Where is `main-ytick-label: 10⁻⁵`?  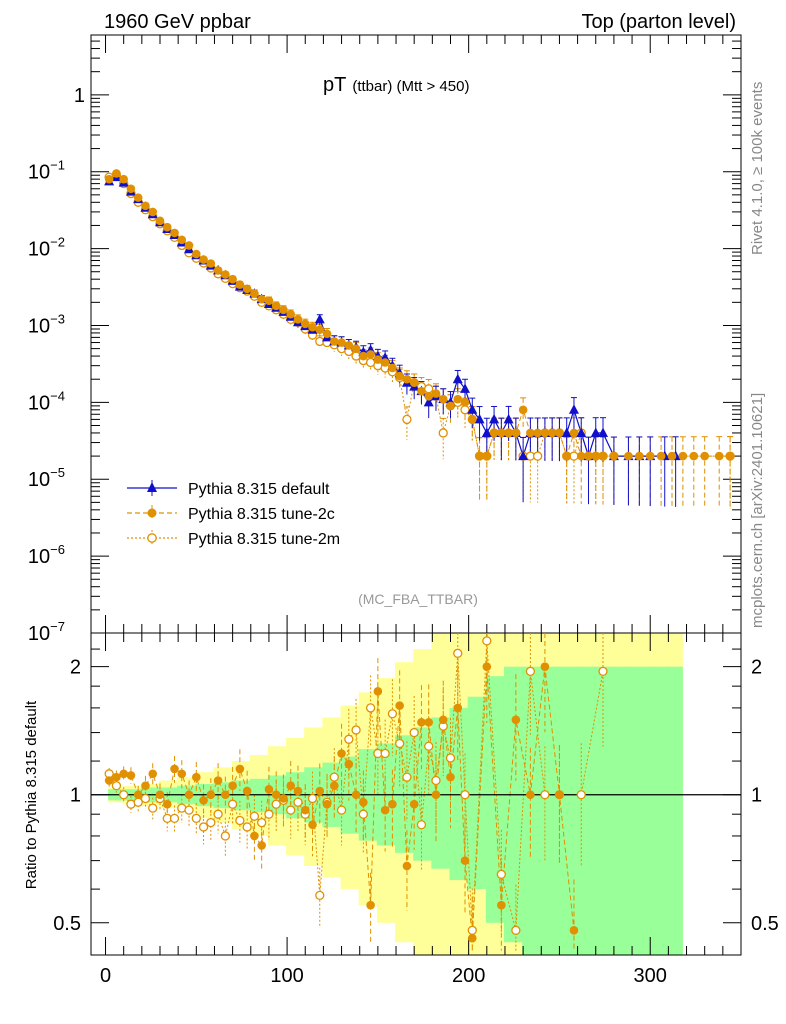
main-ytick-label: 10⁻⁵ is located at coordinates (46, 478).